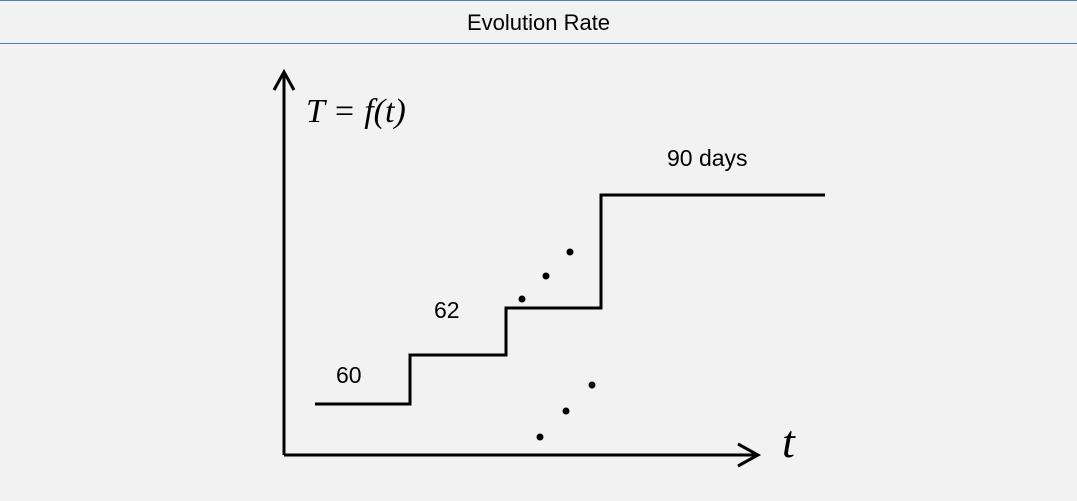  Describe the element at coordinates (749, 455) in the screenshot. I see `x-axis-arrow` at that location.